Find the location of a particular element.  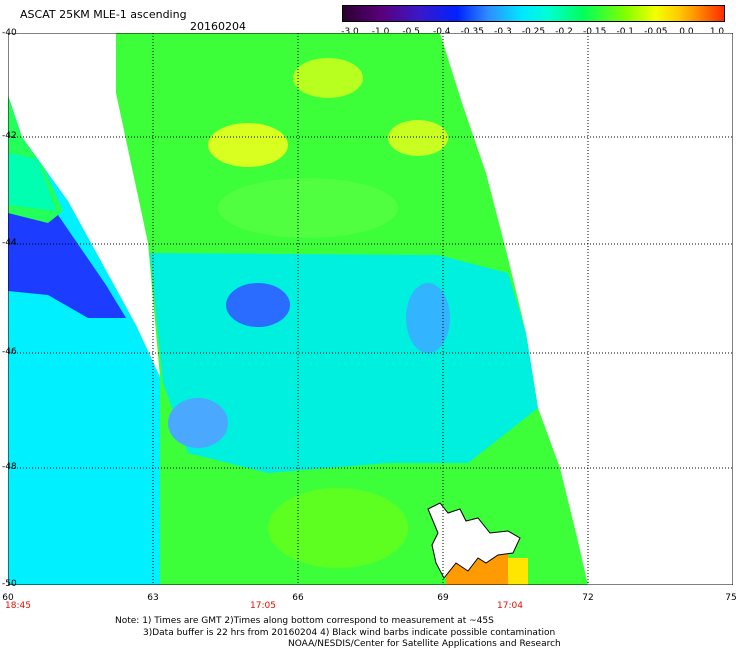

lat-label: -48 is located at coordinates (9, 467).